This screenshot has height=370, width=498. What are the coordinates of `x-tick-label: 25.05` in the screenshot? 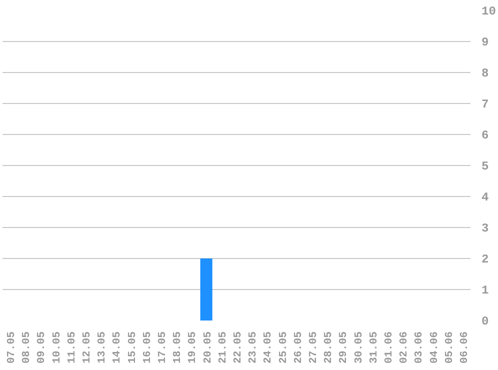 It's located at (284, 347).